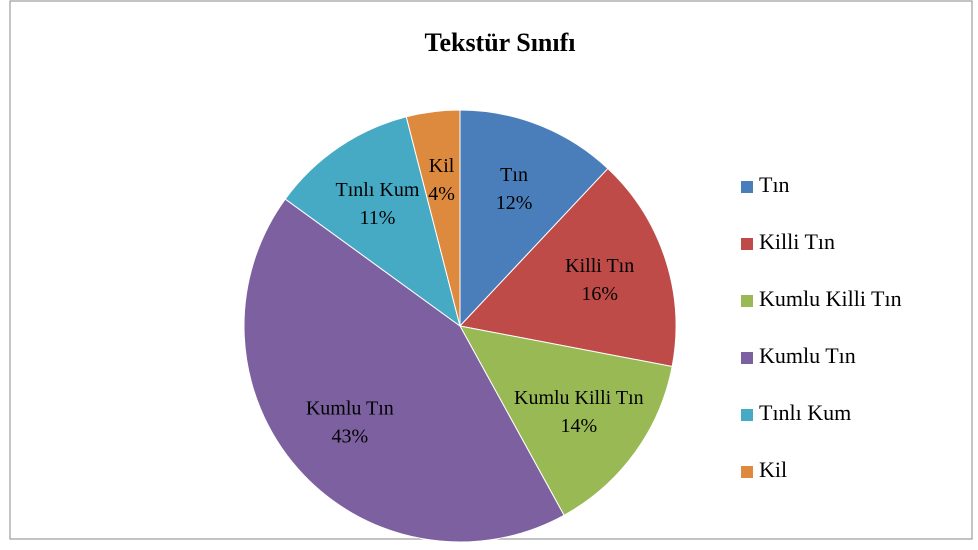  I want to click on legend-label: Kil, so click(773, 469).